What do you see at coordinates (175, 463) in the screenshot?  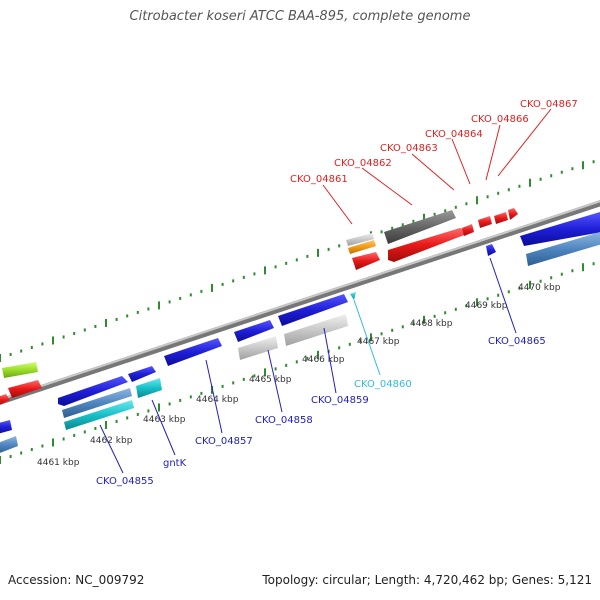 I see `gene-label: gntK` at bounding box center [175, 463].